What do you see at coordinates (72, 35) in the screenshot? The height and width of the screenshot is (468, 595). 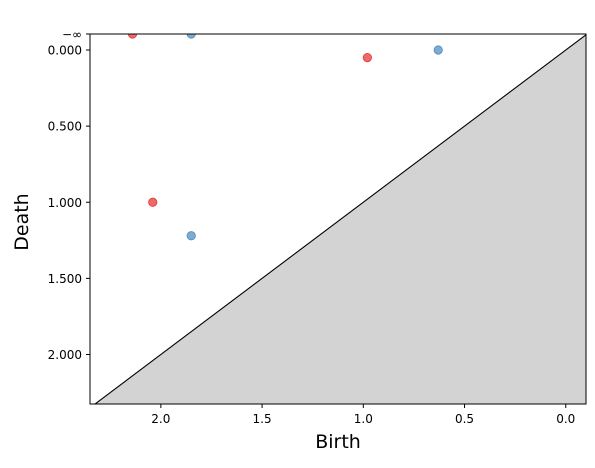 I see `y-tick-label-0: −∞` at bounding box center [72, 35].